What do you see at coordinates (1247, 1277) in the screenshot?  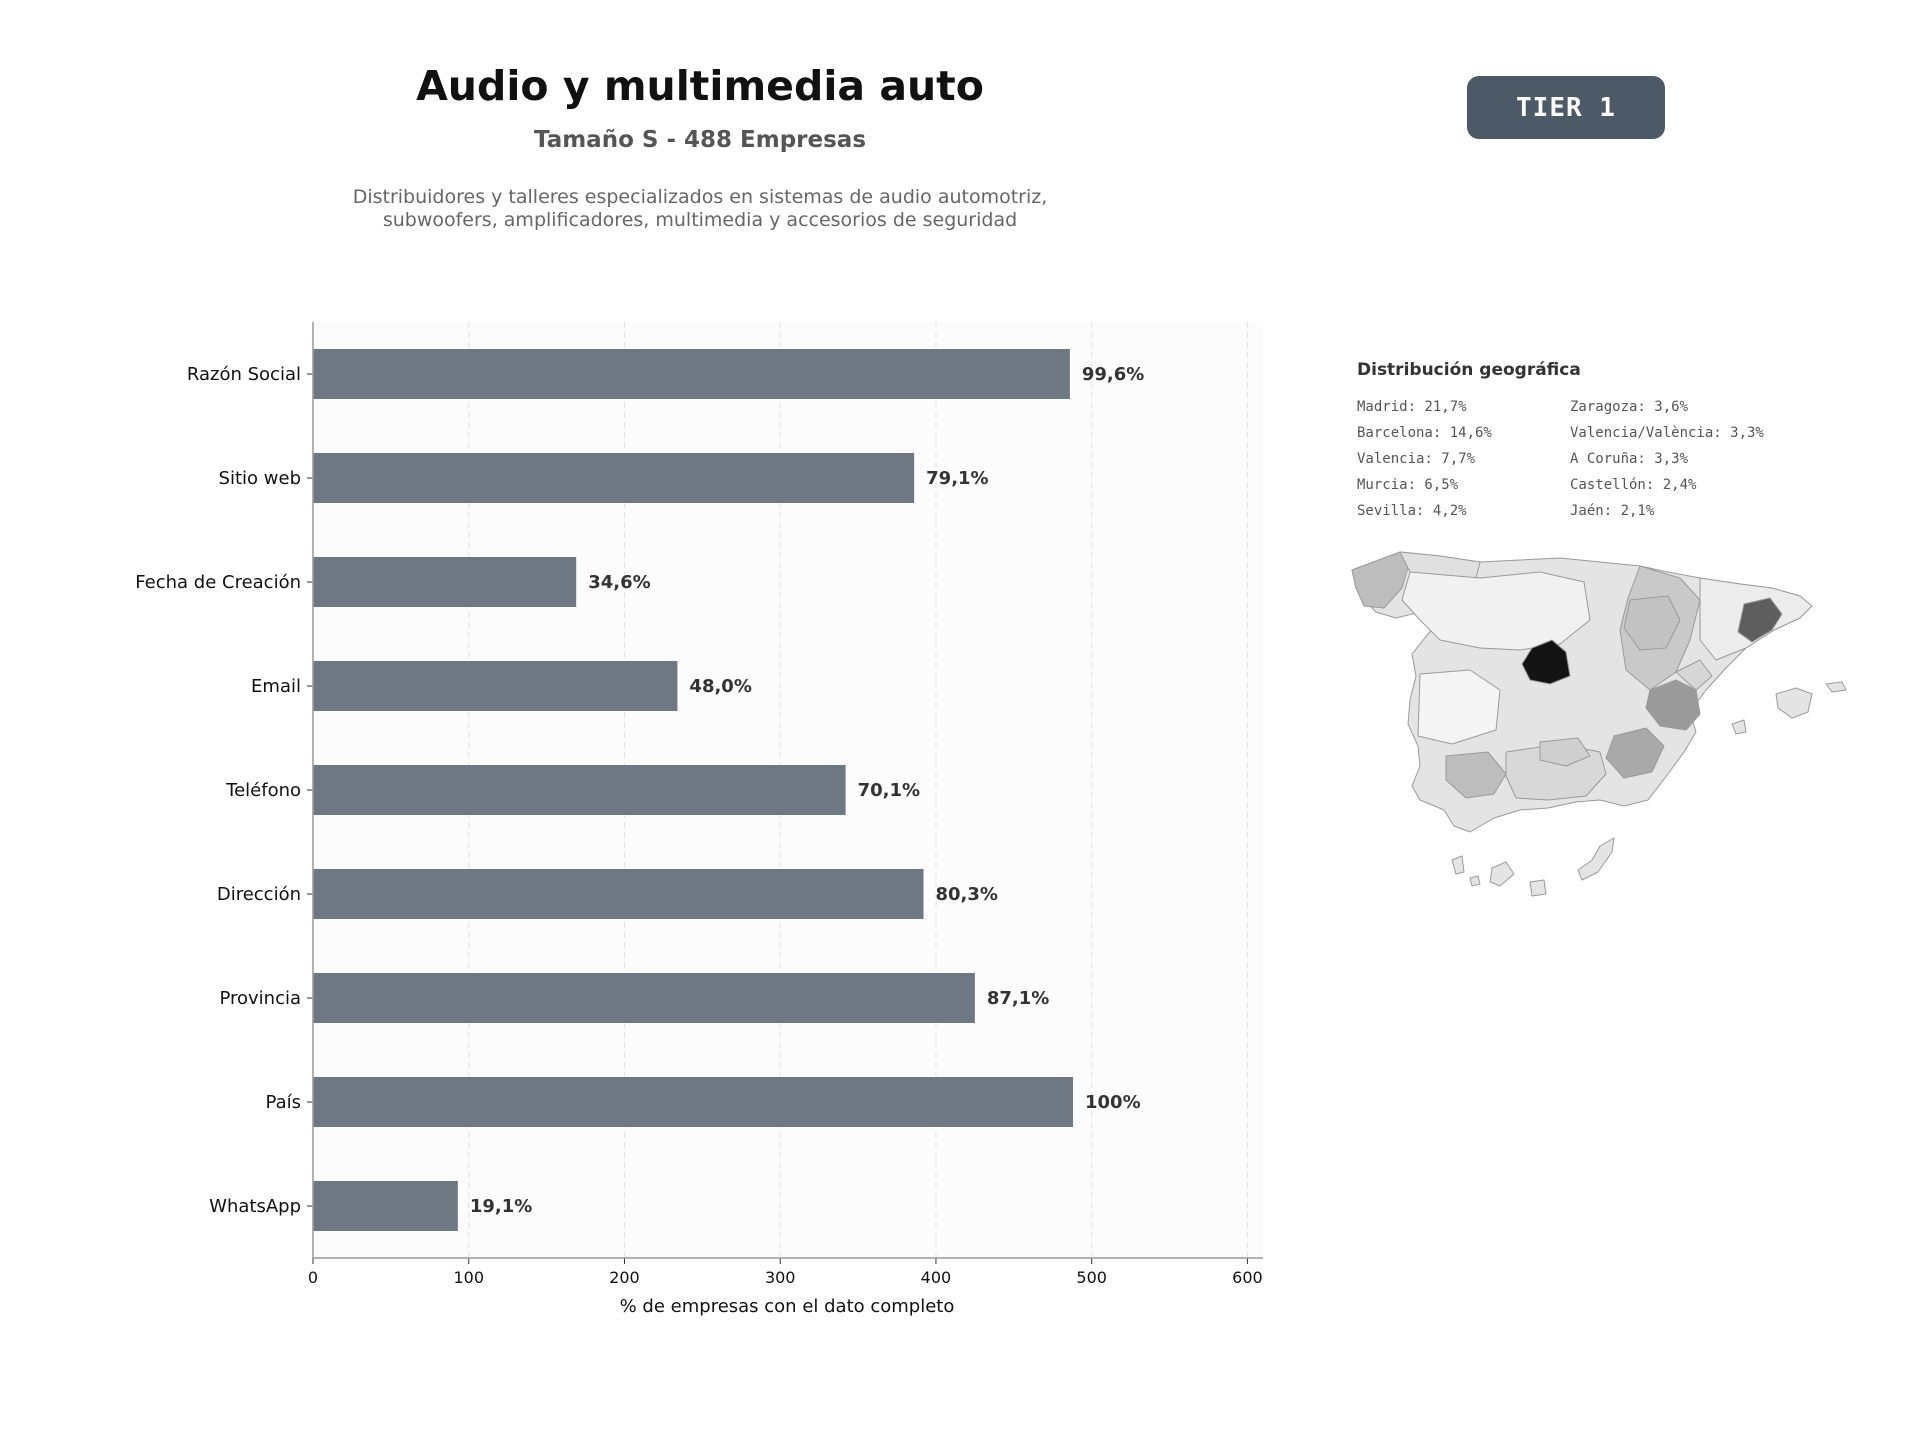 I see `x-tick-label: 600` at bounding box center [1247, 1277].